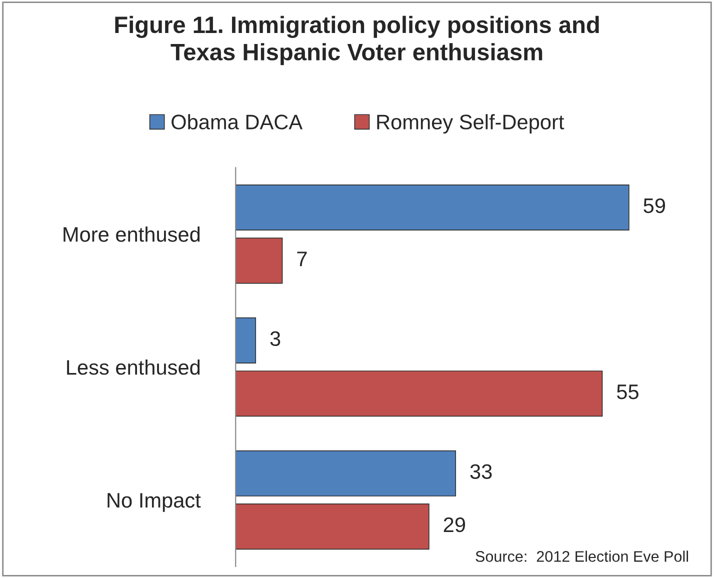  Describe the element at coordinates (275, 338) in the screenshot. I see `data-label: 3` at that location.